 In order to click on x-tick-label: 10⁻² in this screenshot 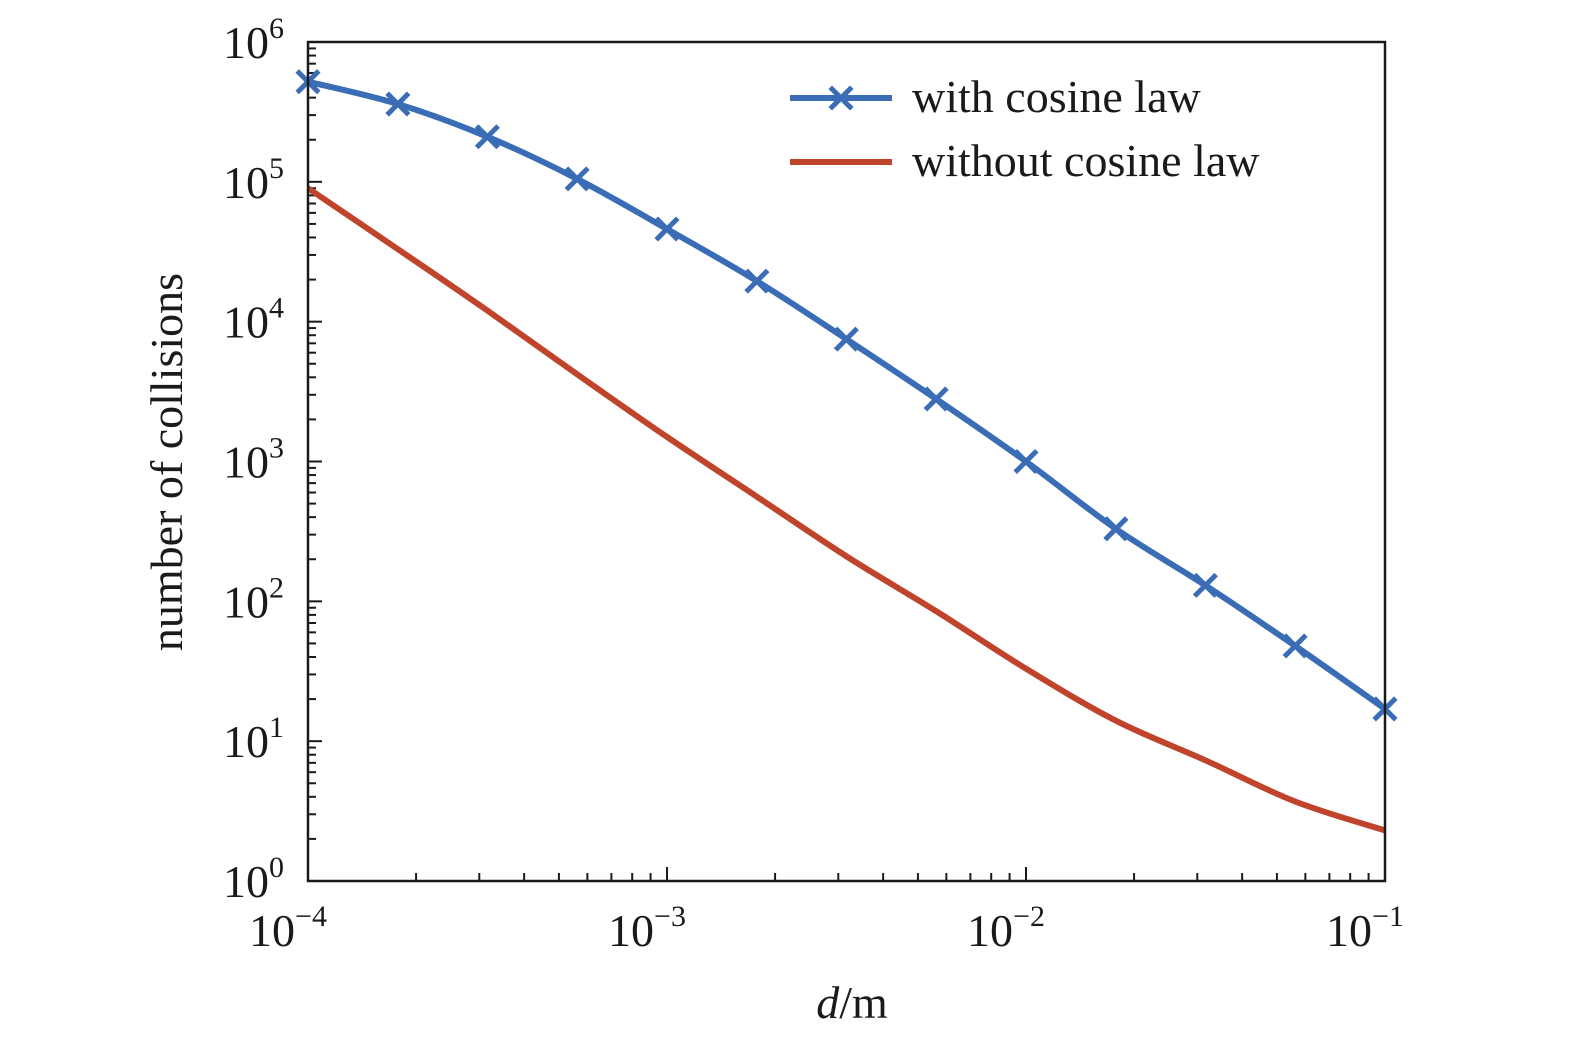, I will do `click(1006, 928)`.